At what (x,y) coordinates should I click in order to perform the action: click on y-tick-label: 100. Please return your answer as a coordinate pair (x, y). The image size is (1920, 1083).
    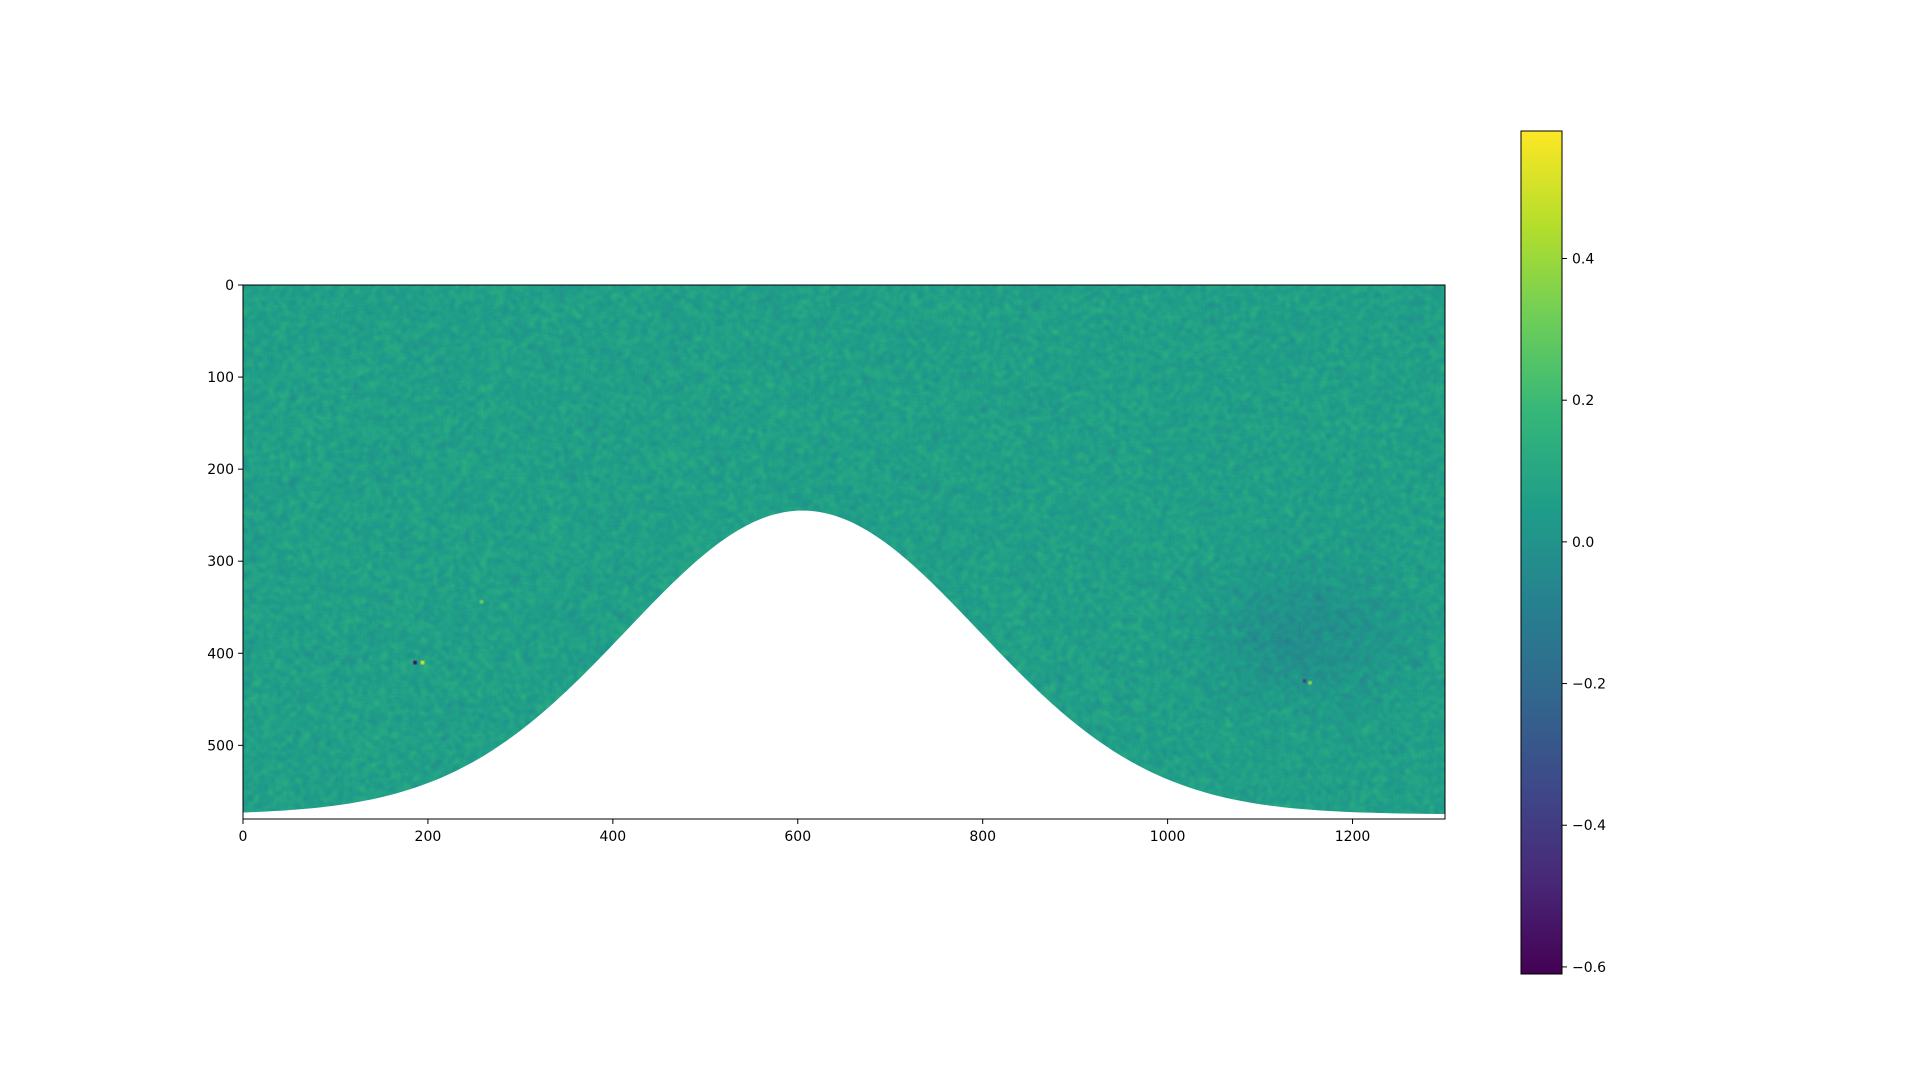
    Looking at the image, I should click on (220, 378).